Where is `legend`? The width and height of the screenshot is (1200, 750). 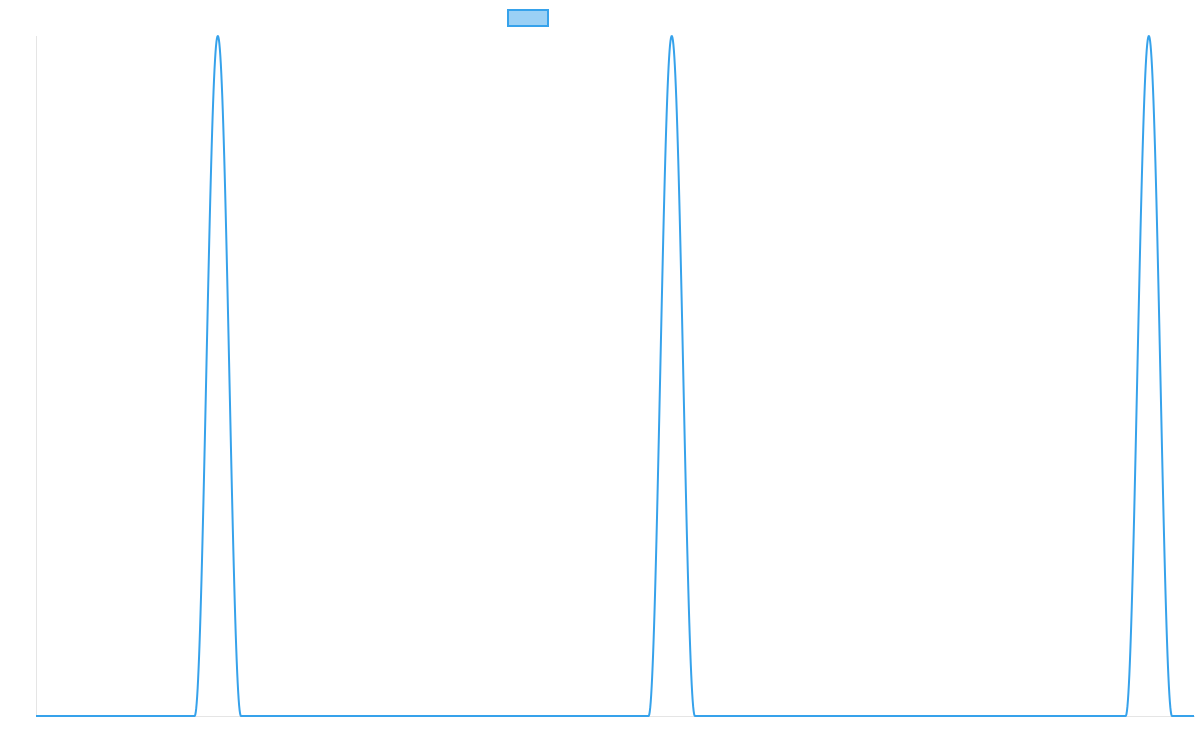
legend is located at coordinates (528, 18).